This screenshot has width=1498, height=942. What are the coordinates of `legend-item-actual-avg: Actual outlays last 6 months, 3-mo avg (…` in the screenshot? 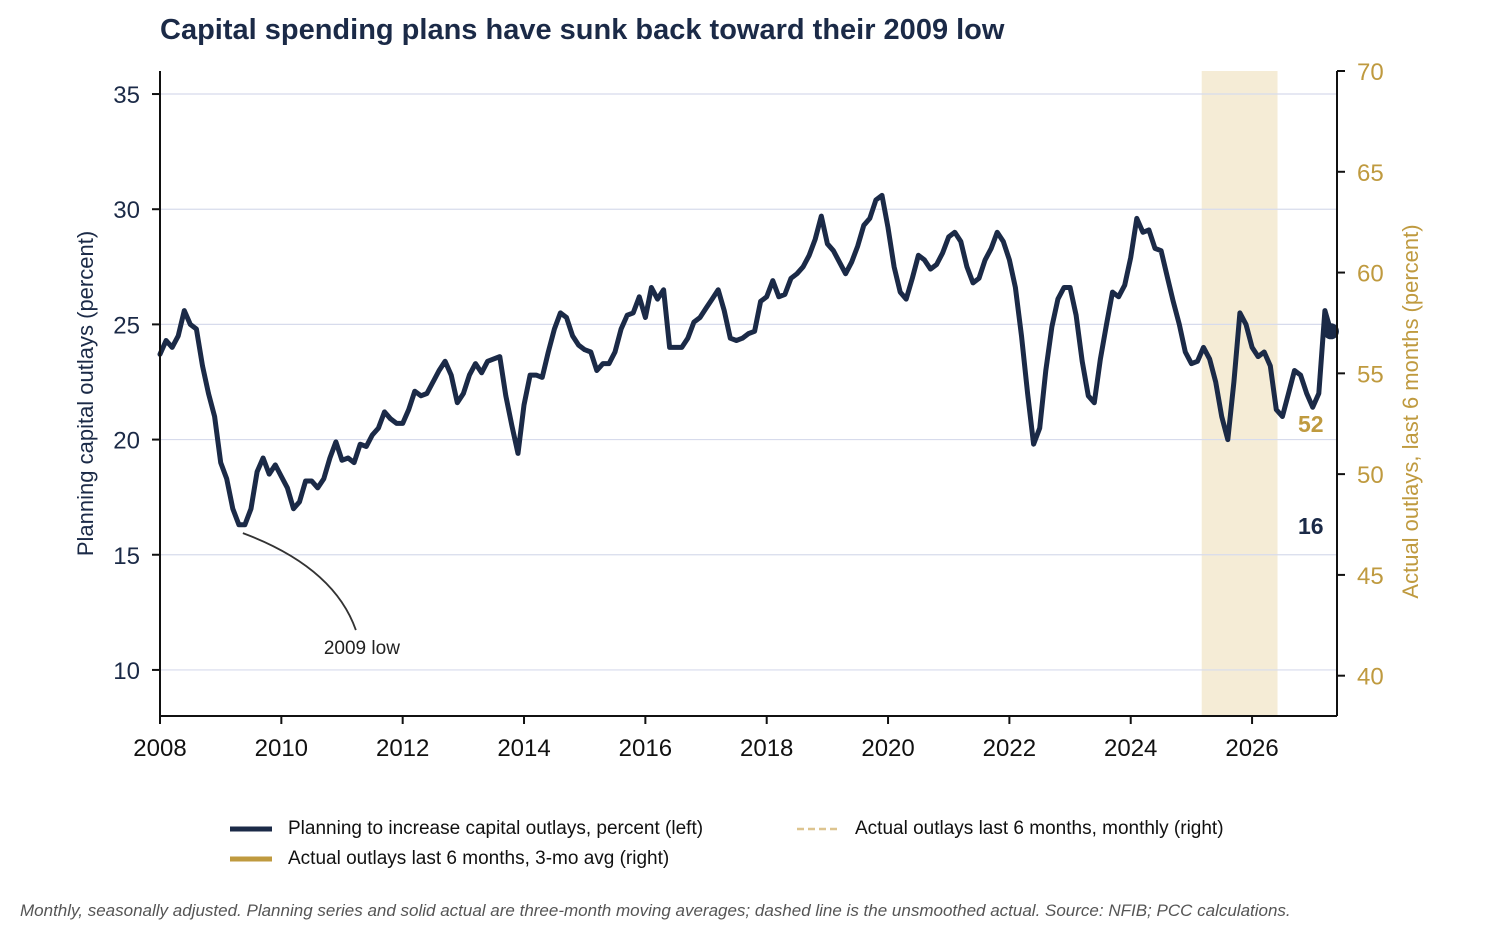 It's located at (449, 859).